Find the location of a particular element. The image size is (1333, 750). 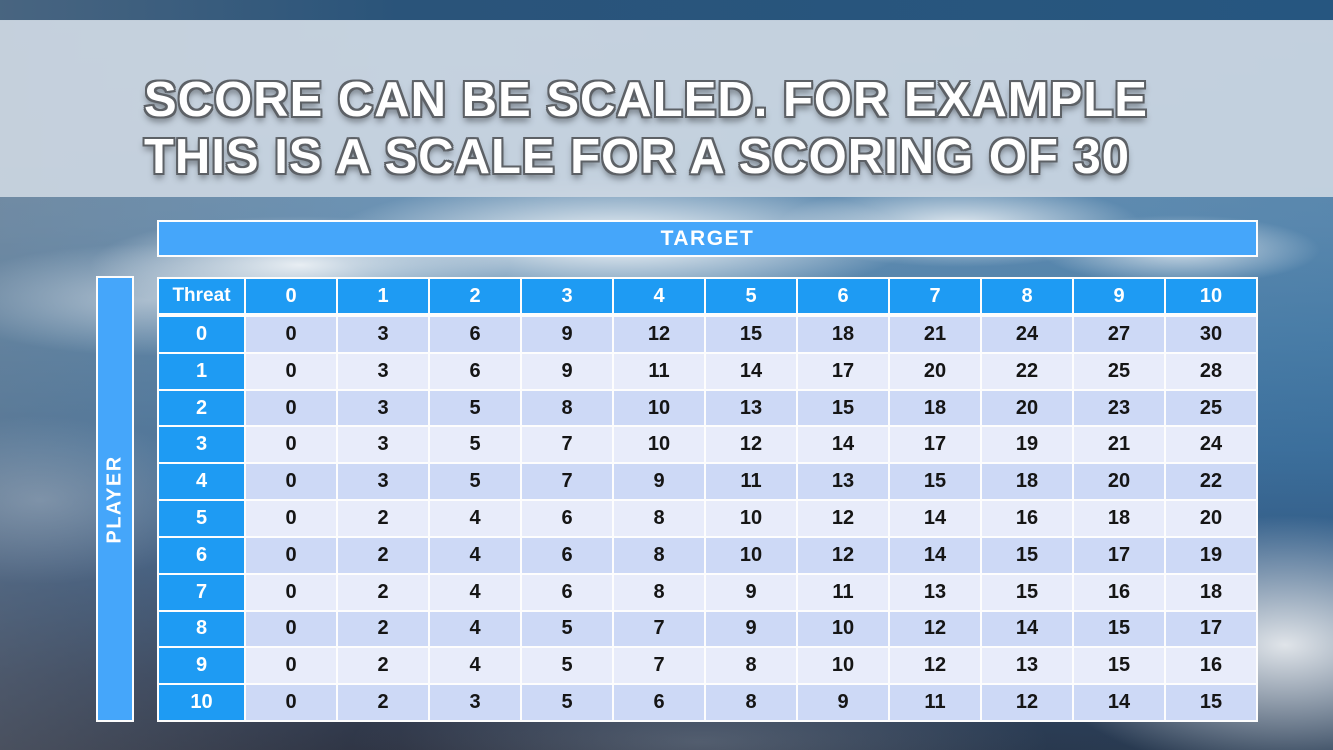

score-cell-r1-c6: 17 is located at coordinates (843, 371).